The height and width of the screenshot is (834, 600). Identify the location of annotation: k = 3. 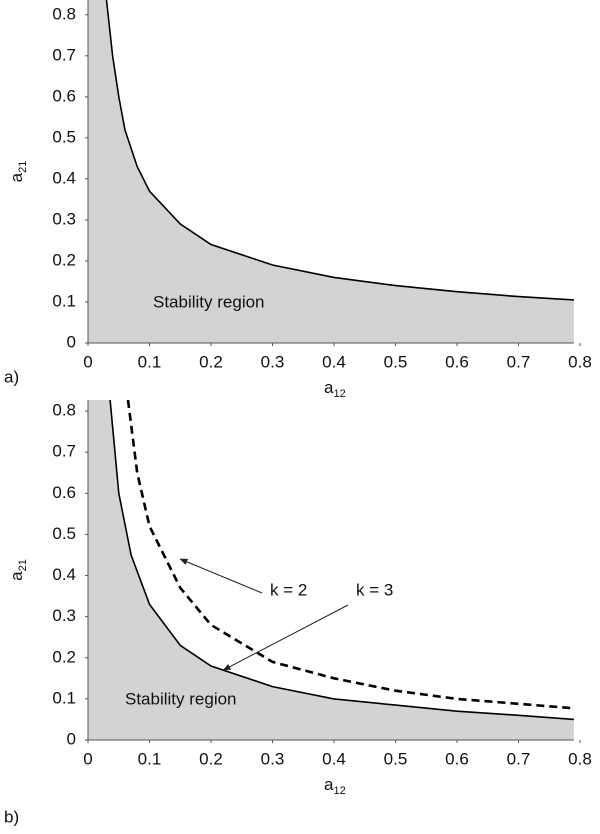
(374, 589).